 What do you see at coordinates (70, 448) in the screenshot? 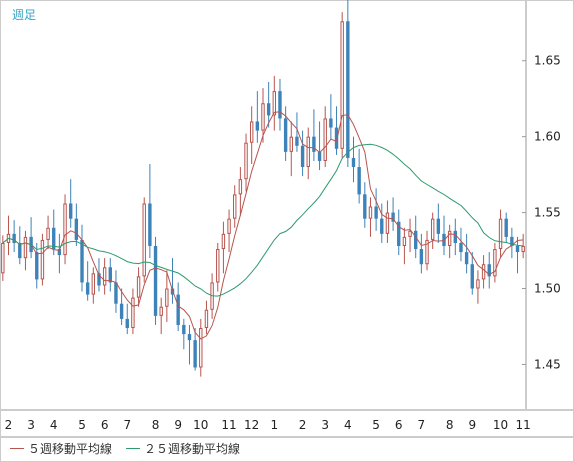
I see `legend-label-ma5: ５週移動平均線` at bounding box center [70, 448].